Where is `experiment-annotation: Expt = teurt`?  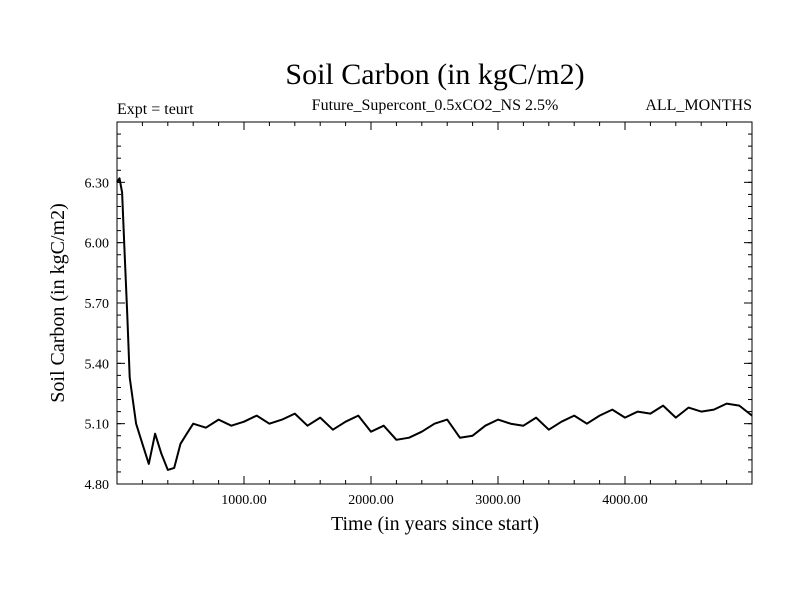
experiment-annotation: Expt = teurt is located at coordinates (155, 109).